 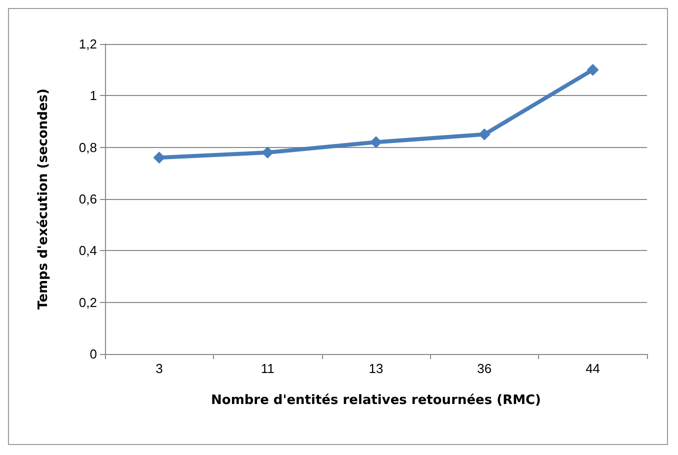 What do you see at coordinates (43, 199) in the screenshot?
I see `y-axis-title: Temps d'exécution (secondes)` at bounding box center [43, 199].